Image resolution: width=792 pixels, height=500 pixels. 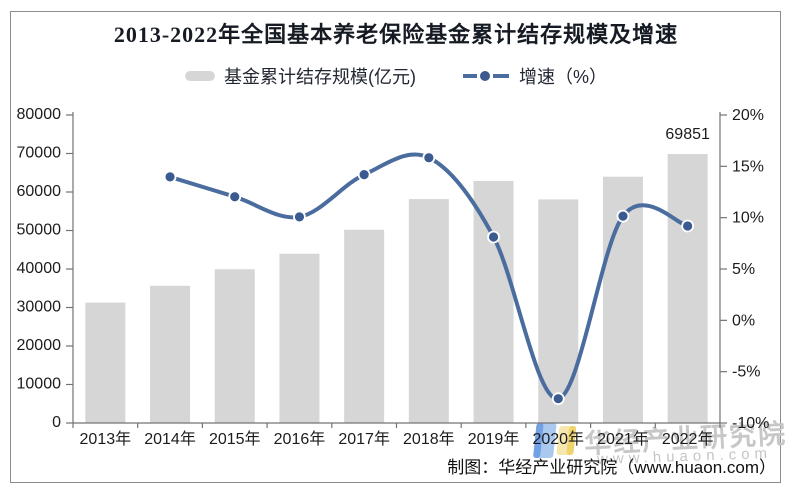 I want to click on x-axis-label: 2020年, so click(x=558, y=439).